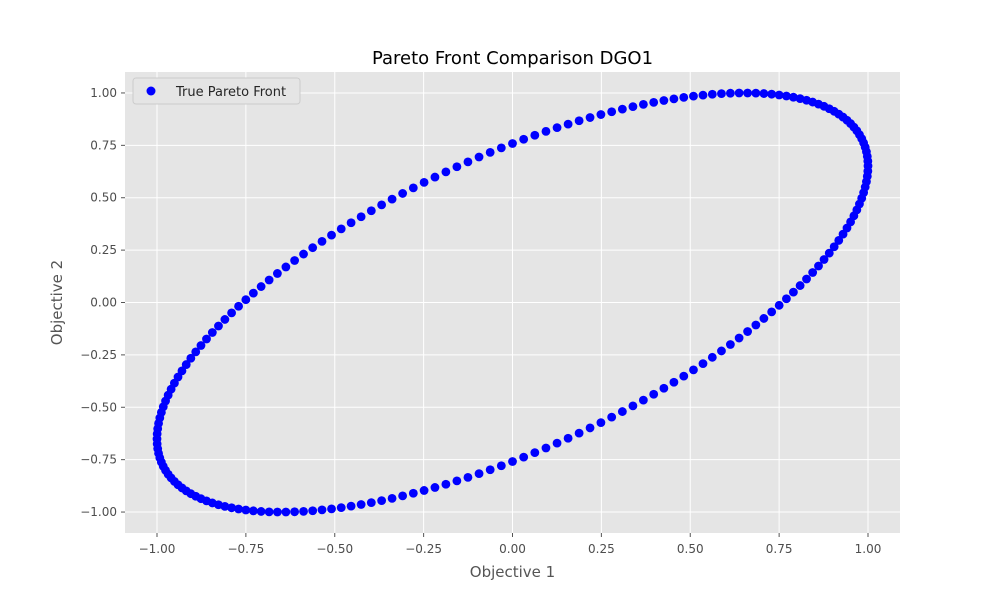 The height and width of the screenshot is (600, 1000). I want to click on x-tick-label: 0.50, so click(690, 549).